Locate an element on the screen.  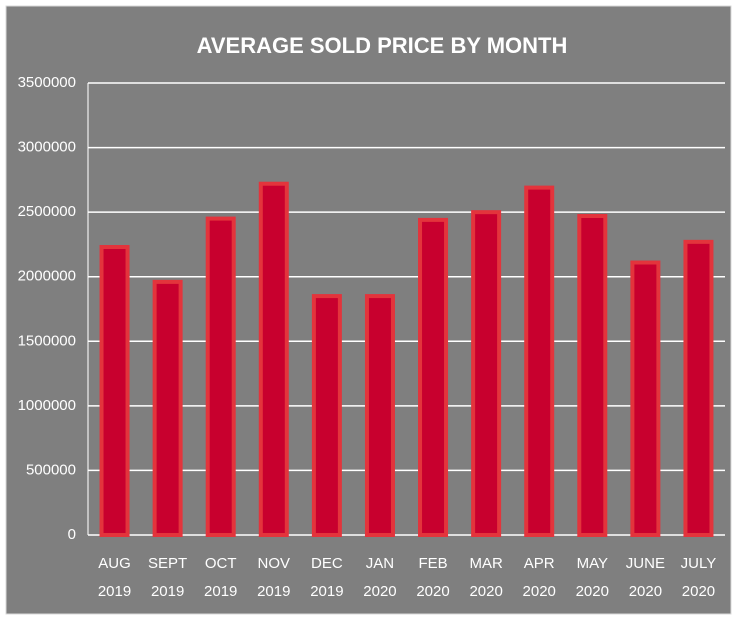
y-tick-label: 2500000 is located at coordinates (47, 211).